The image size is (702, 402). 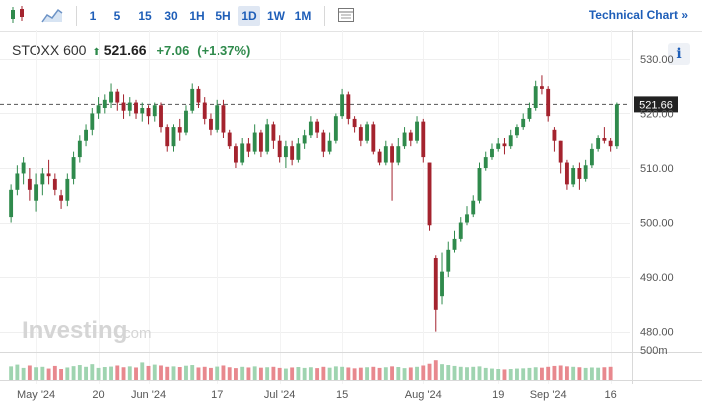 What do you see at coordinates (611, 395) in the screenshot?
I see `x-tick-label: 16` at bounding box center [611, 395].